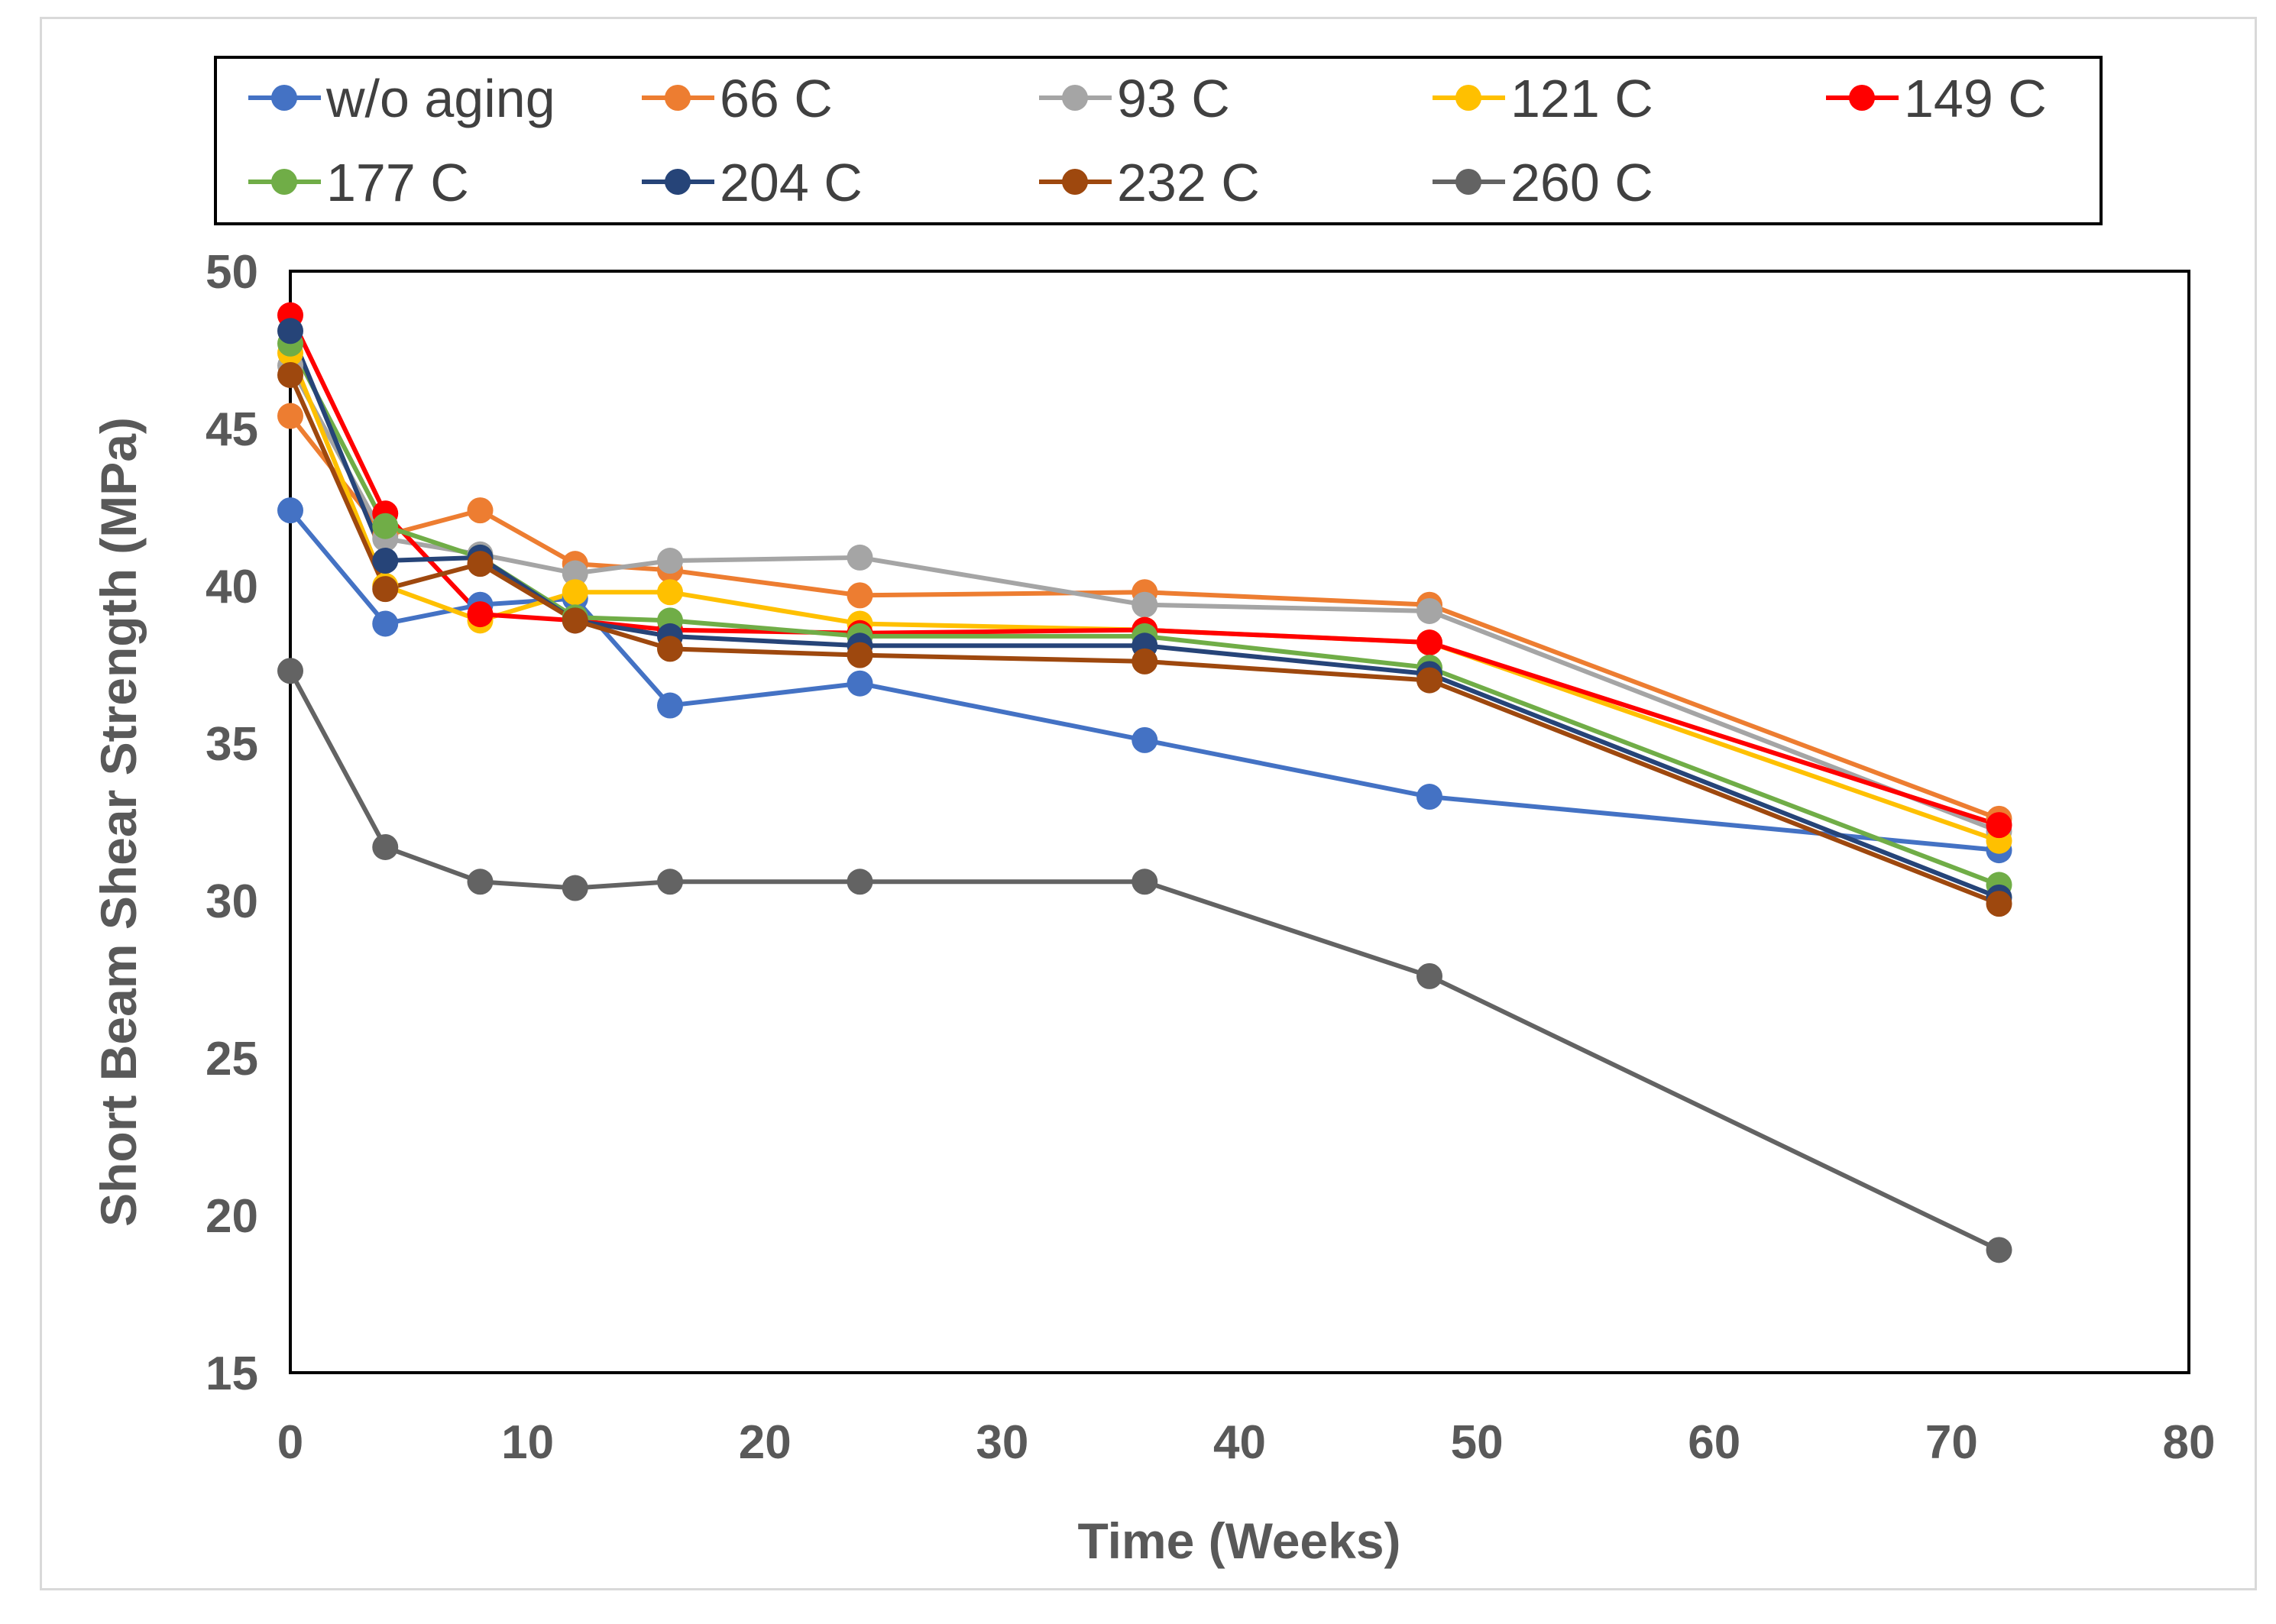  Describe the element at coordinates (284, 182) in the screenshot. I see `legend-marker-177-c` at that location.